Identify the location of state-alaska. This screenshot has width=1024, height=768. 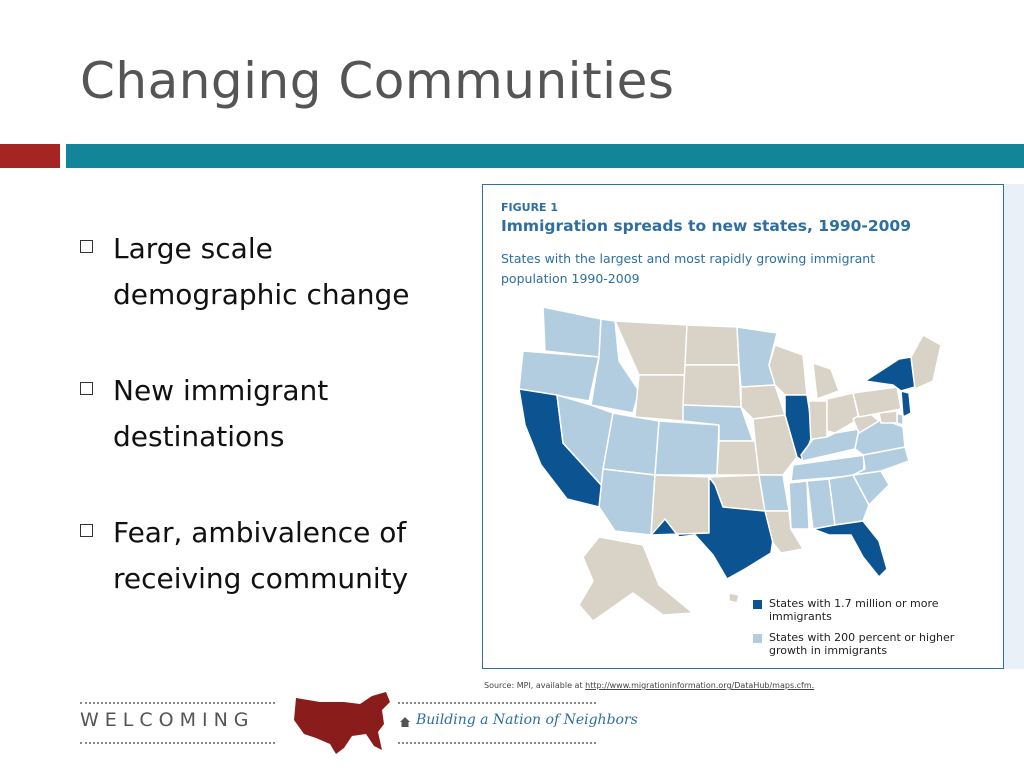
(636, 579).